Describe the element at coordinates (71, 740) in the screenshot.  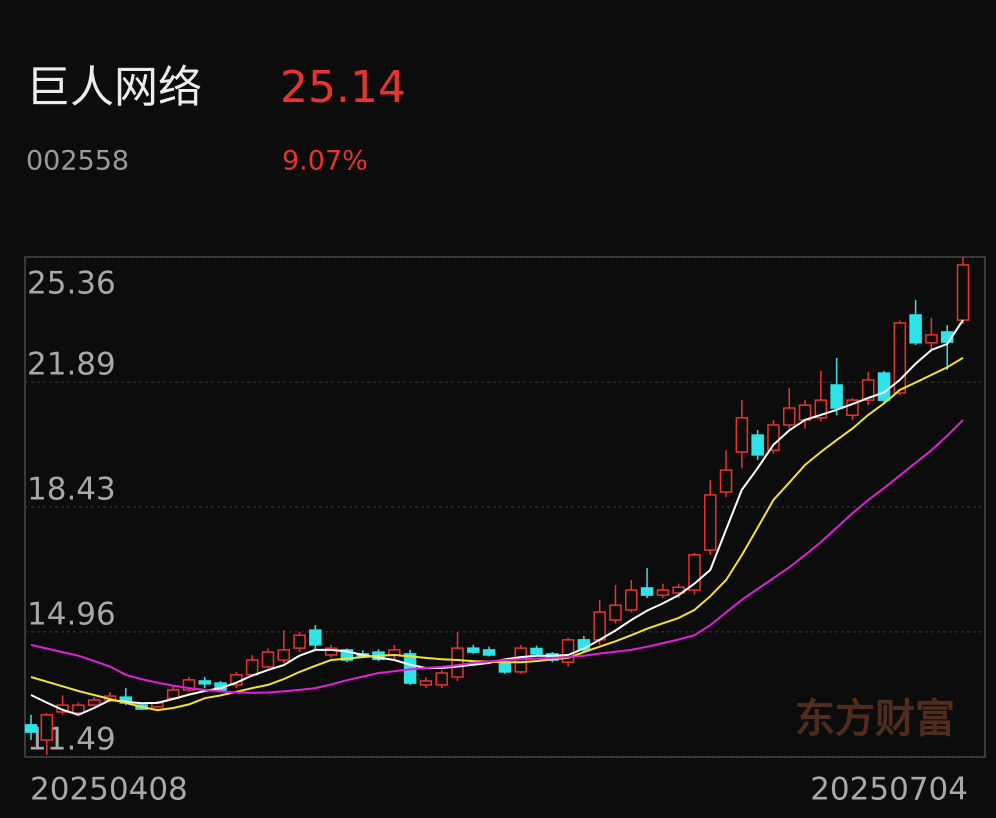
I see `y-tick-label: 11.49` at that location.